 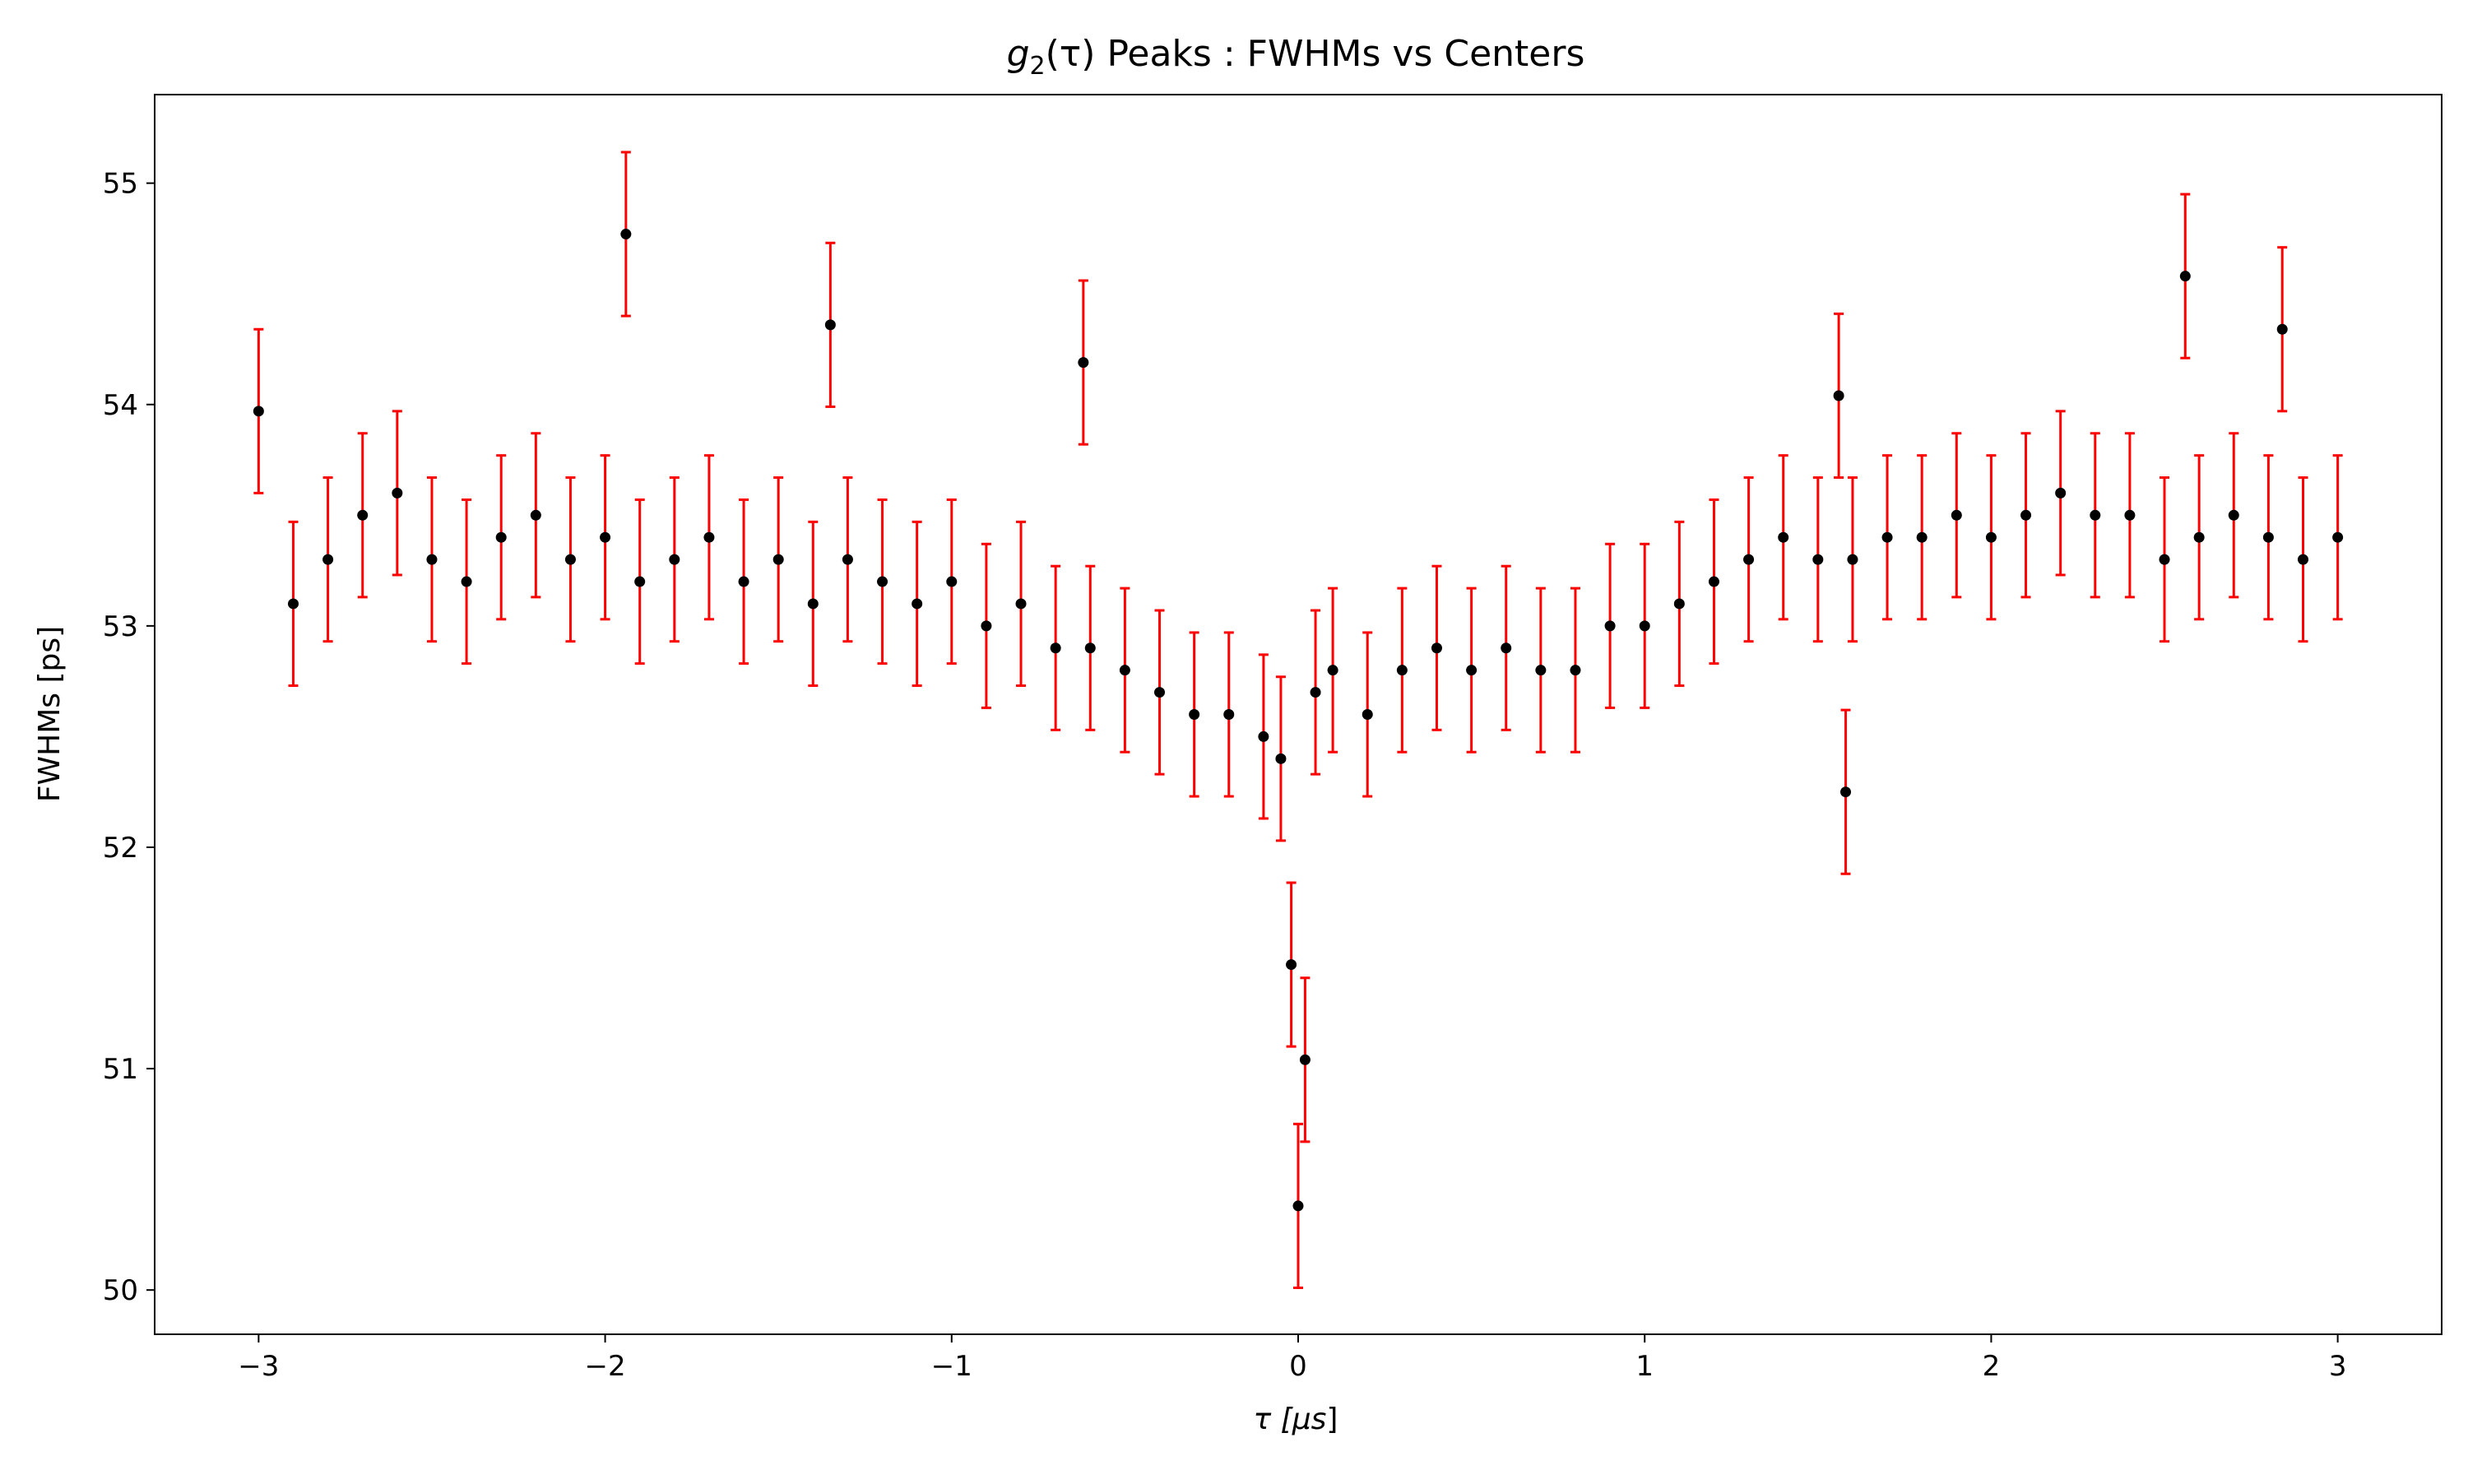 What do you see at coordinates (120, 1290) in the screenshot?
I see `y-tick-label: 50` at bounding box center [120, 1290].